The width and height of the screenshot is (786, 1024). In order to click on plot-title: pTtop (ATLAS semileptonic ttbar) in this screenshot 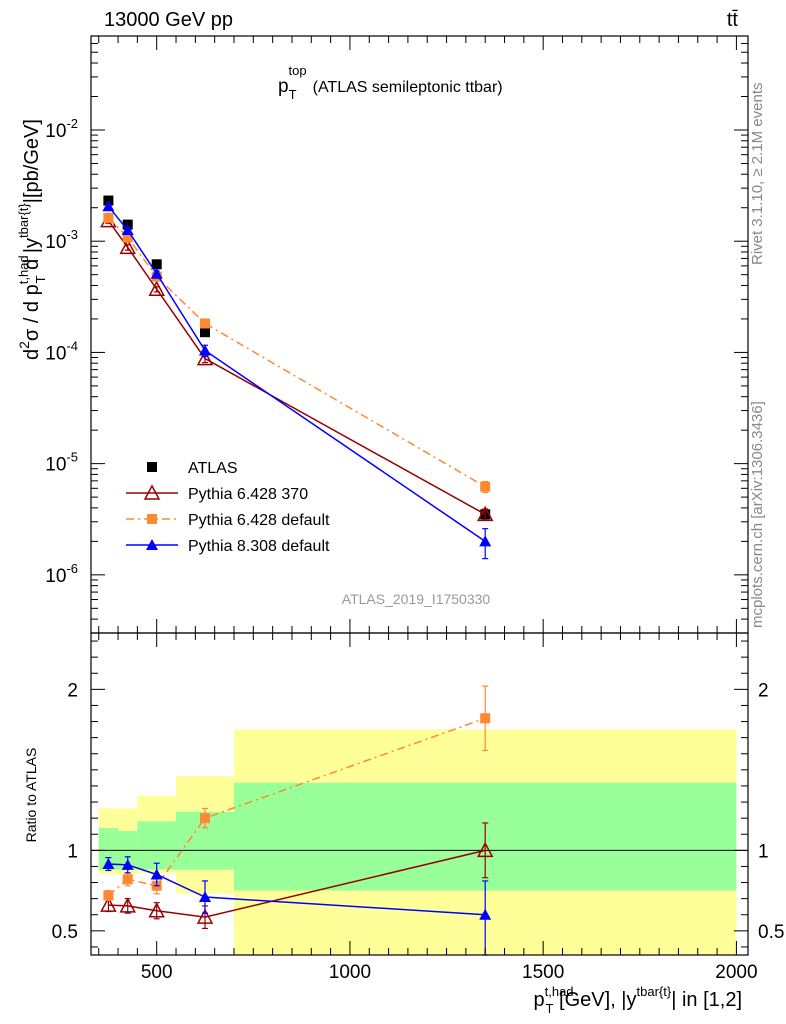, I will do `click(390, 82)`.